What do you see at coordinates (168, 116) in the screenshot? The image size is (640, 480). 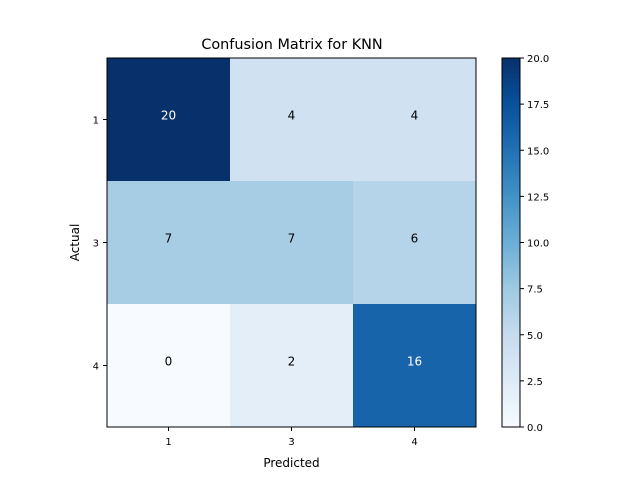 I see `cell-value-label: 20` at bounding box center [168, 116].